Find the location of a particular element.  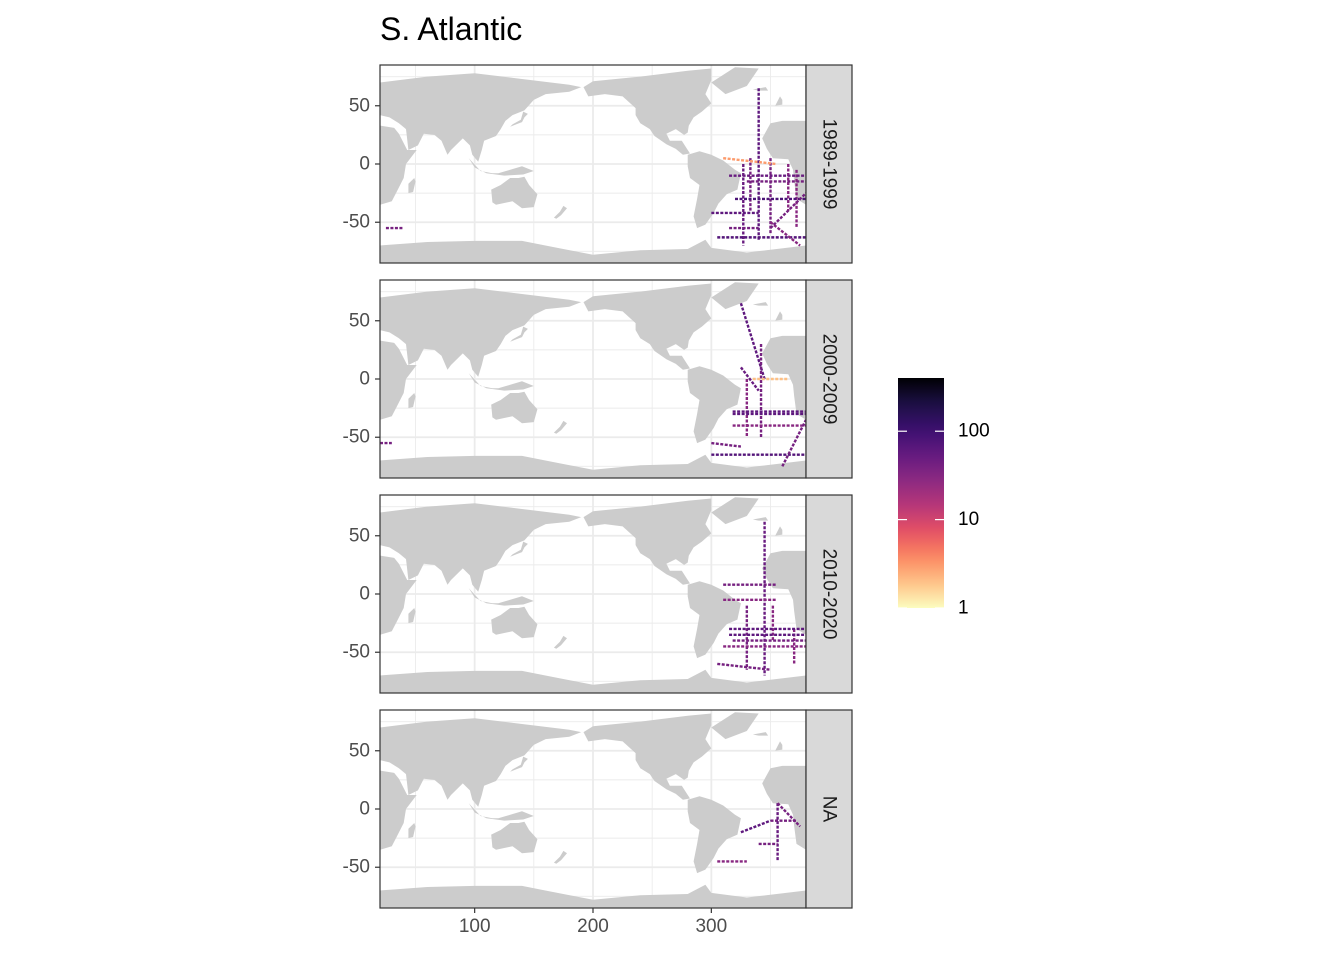

facet-panel: 1989-1999 50 0 -50 is located at coordinates (598, 164).